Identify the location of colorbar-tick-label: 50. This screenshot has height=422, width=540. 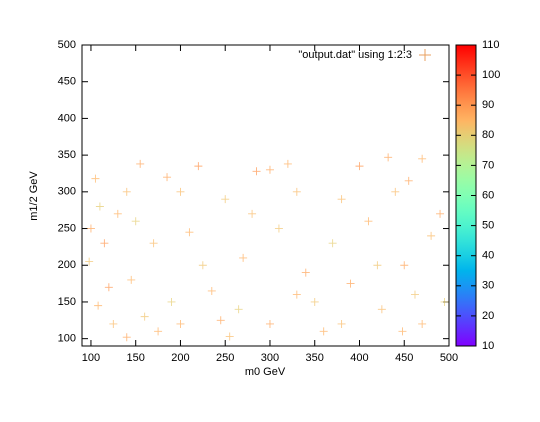
(488, 226).